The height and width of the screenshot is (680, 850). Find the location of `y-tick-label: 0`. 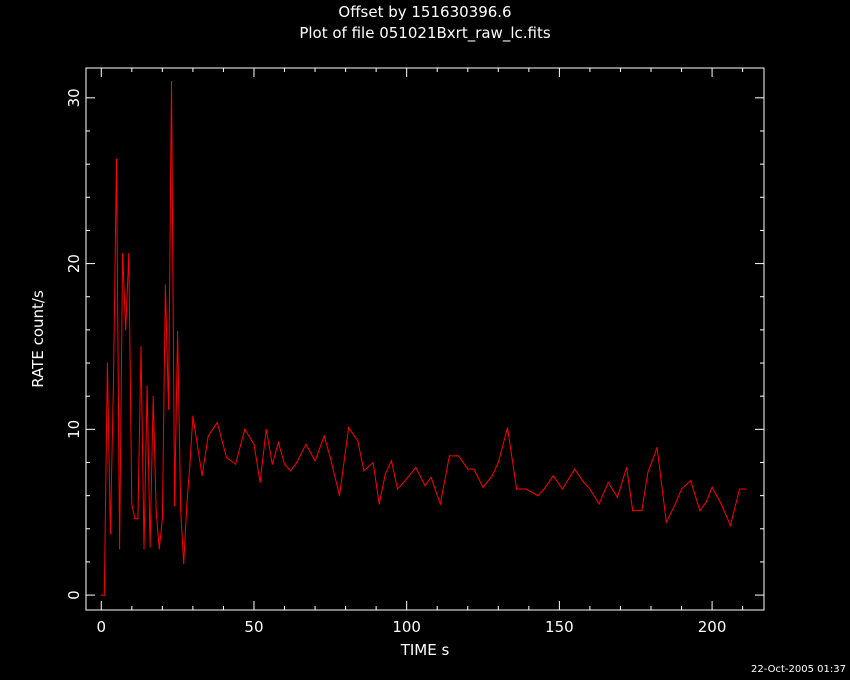

y-tick-label: 0 is located at coordinates (74, 595).